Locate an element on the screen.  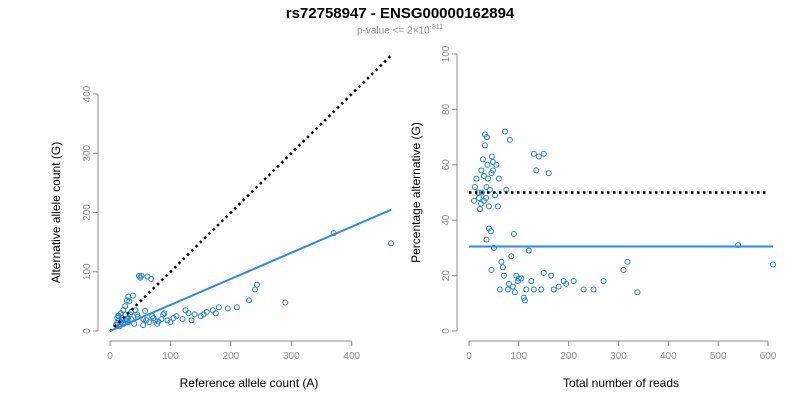
y-tick-label: 400 is located at coordinates (87, 93).